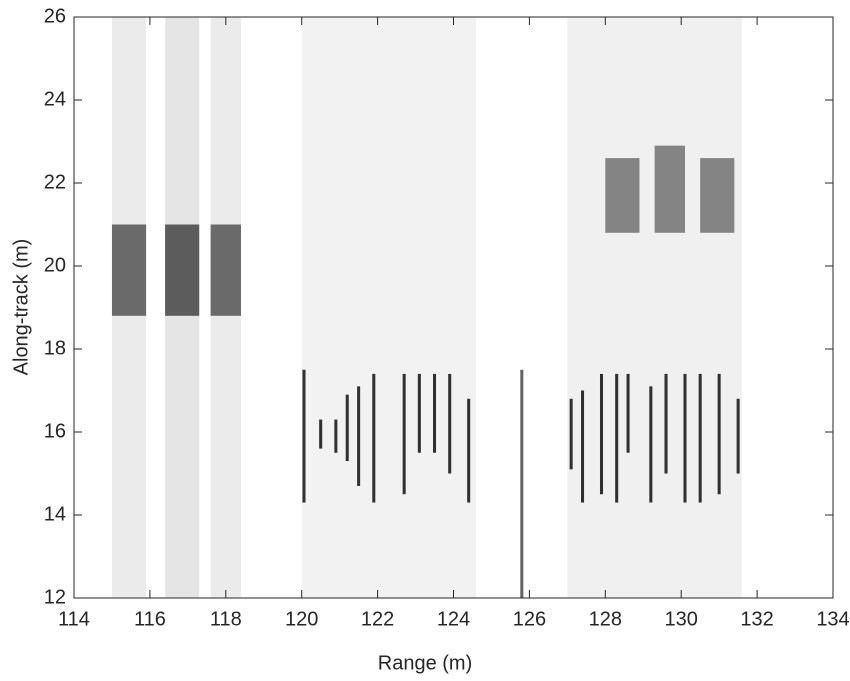  What do you see at coordinates (55, 514) in the screenshot?
I see `y-tick-label: 14` at bounding box center [55, 514].